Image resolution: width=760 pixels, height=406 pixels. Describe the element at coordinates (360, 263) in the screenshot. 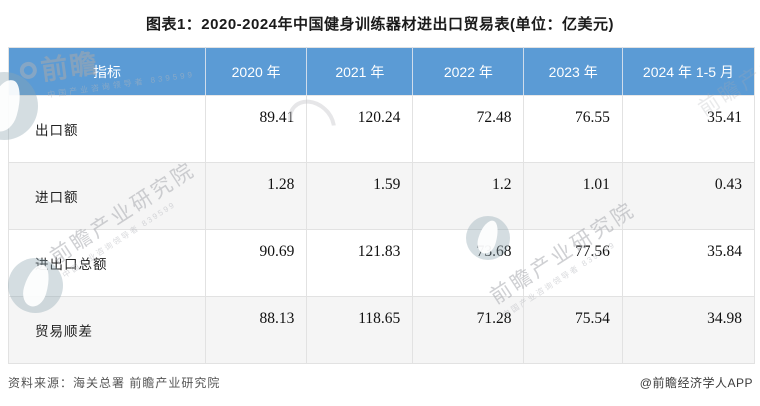

I see `cell-value: 121.83` at that location.